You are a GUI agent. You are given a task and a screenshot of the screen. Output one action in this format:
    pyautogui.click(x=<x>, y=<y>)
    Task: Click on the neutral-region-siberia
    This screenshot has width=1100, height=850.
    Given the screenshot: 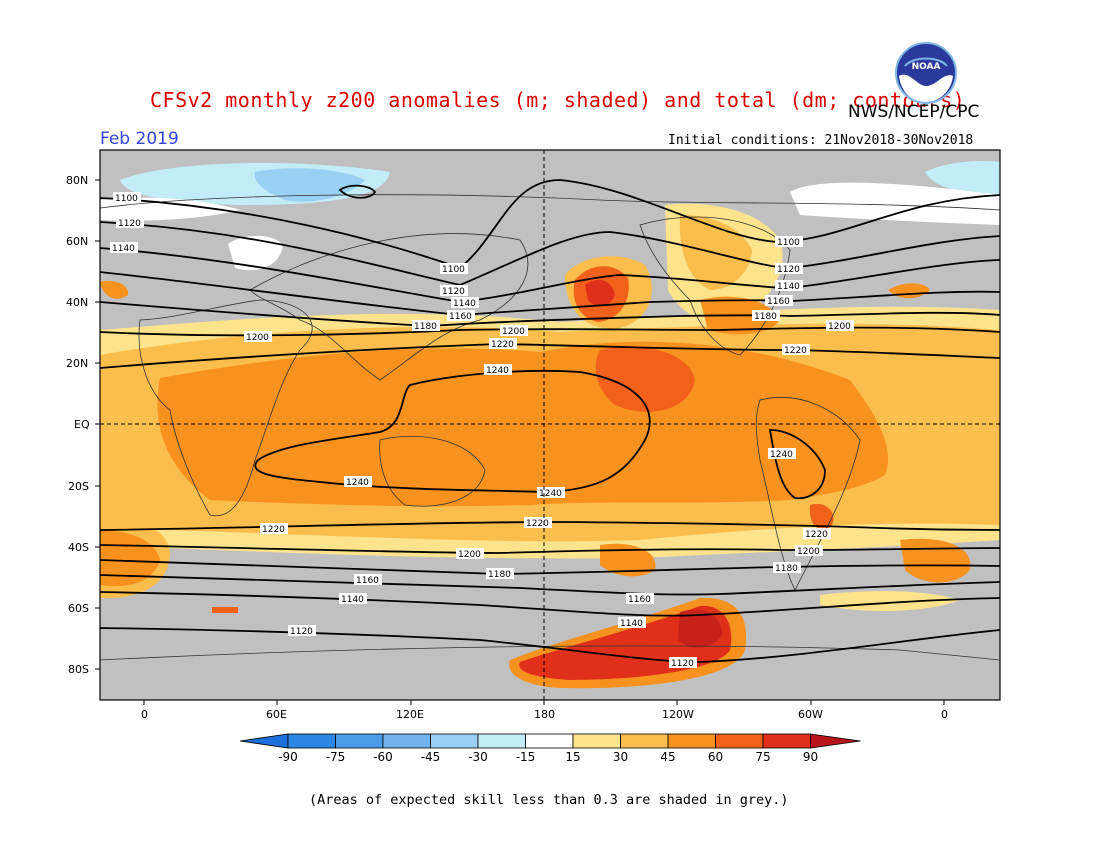 What is the action you would take?
    pyautogui.click(x=255, y=253)
    